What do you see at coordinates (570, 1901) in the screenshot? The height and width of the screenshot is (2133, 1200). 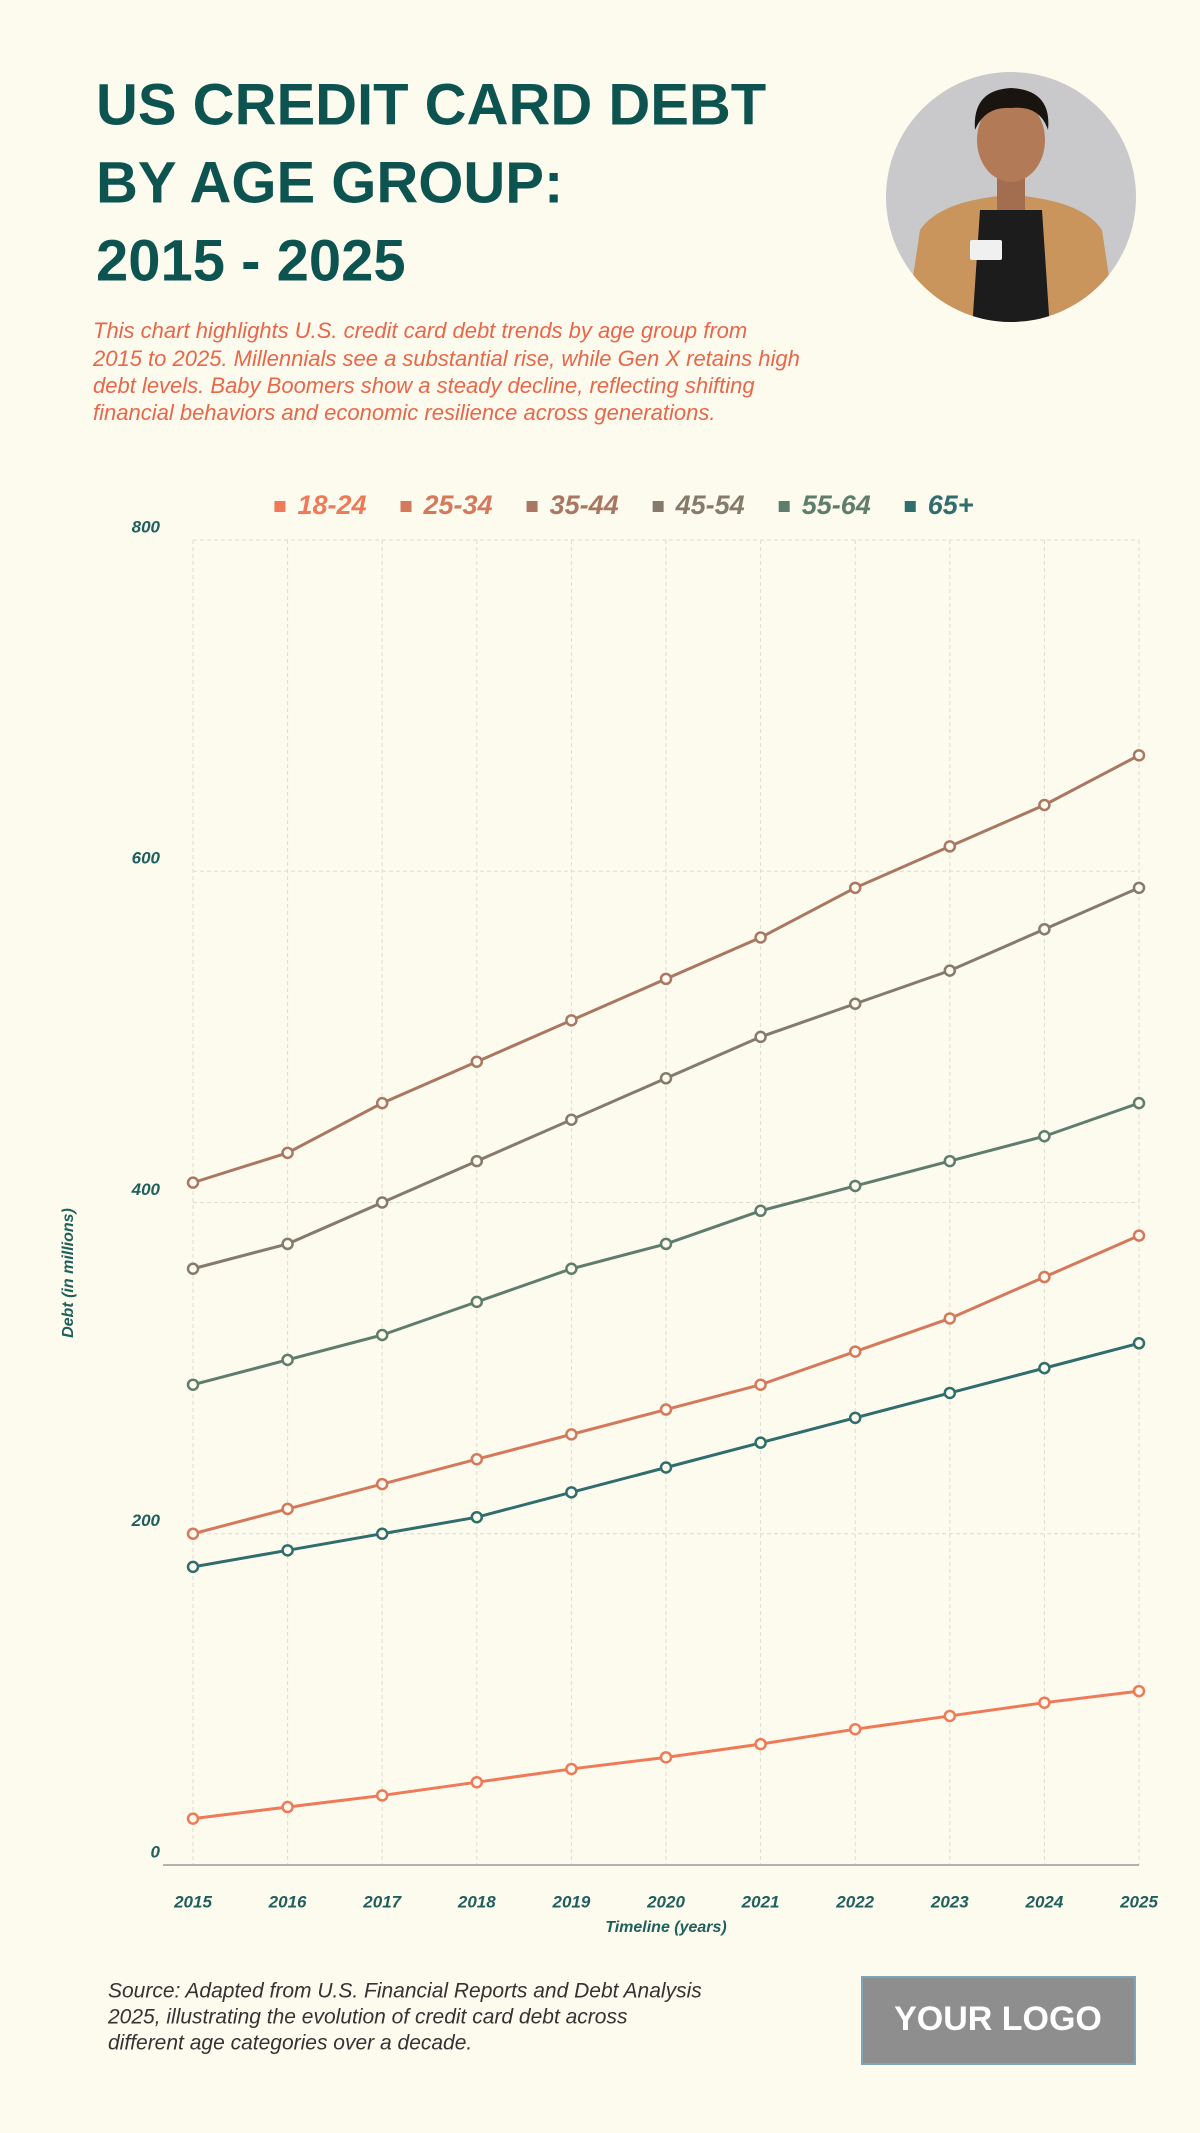 I see `x-tick-label: 2019` at bounding box center [570, 1901].